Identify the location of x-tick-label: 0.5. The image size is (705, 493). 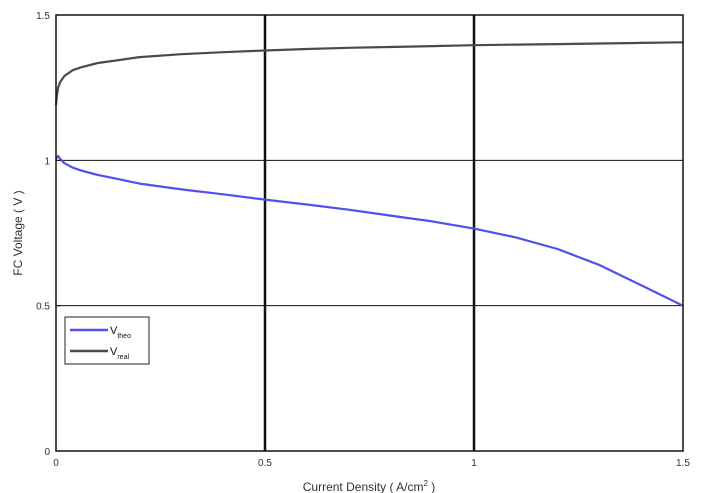
(265, 463).